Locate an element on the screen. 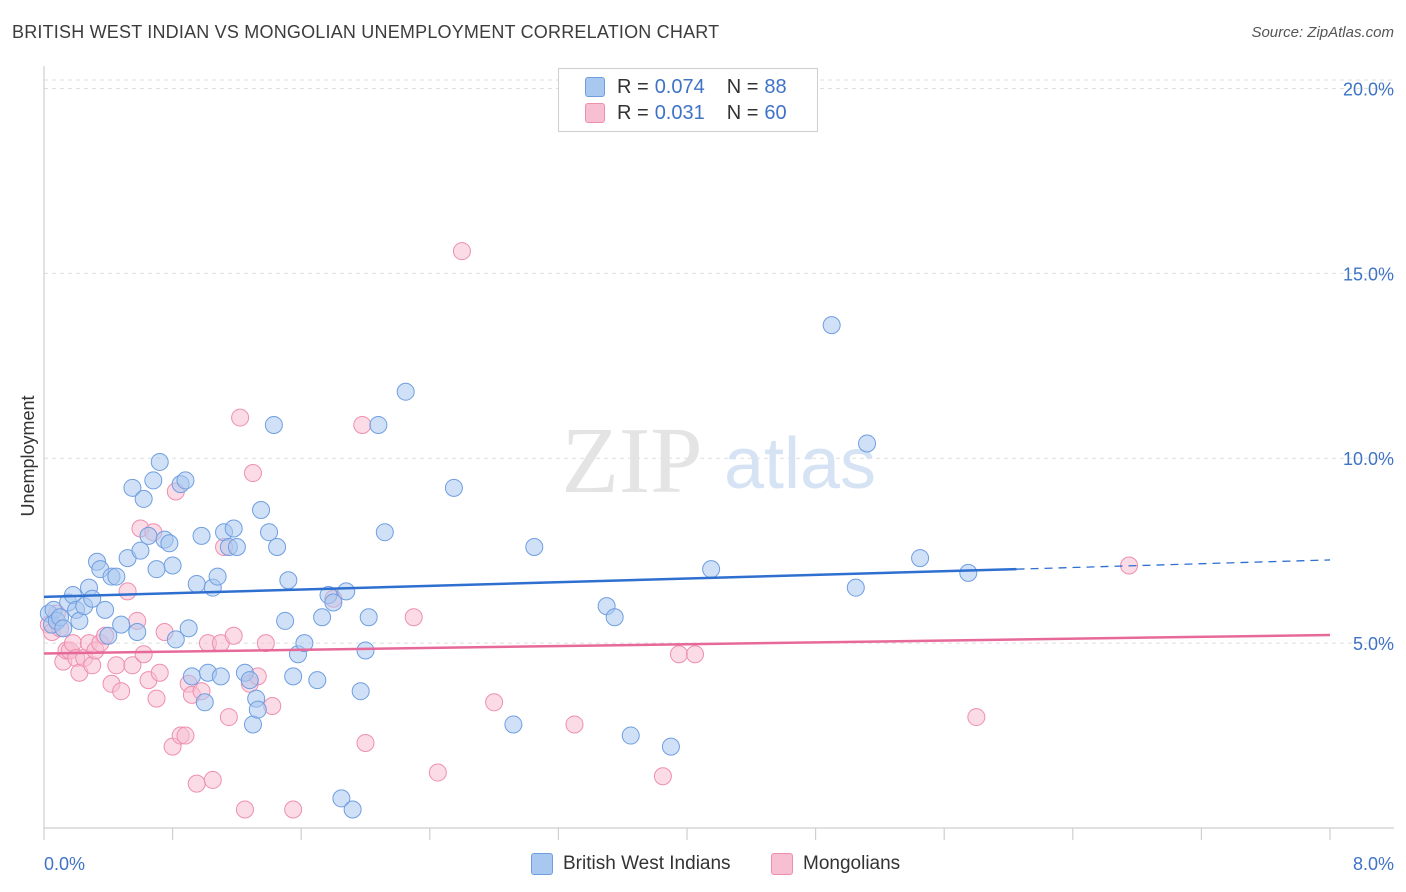 The width and height of the screenshot is (1406, 892). bottom-legend-swatch-pink is located at coordinates (782, 864).